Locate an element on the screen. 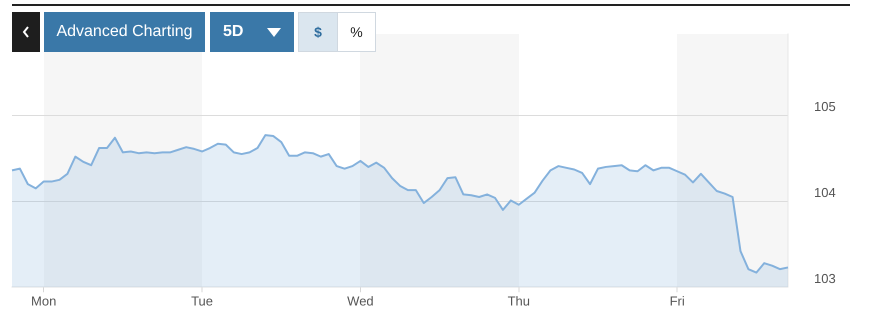 The image size is (870, 321). y-tick-label: 104 is located at coordinates (825, 192).